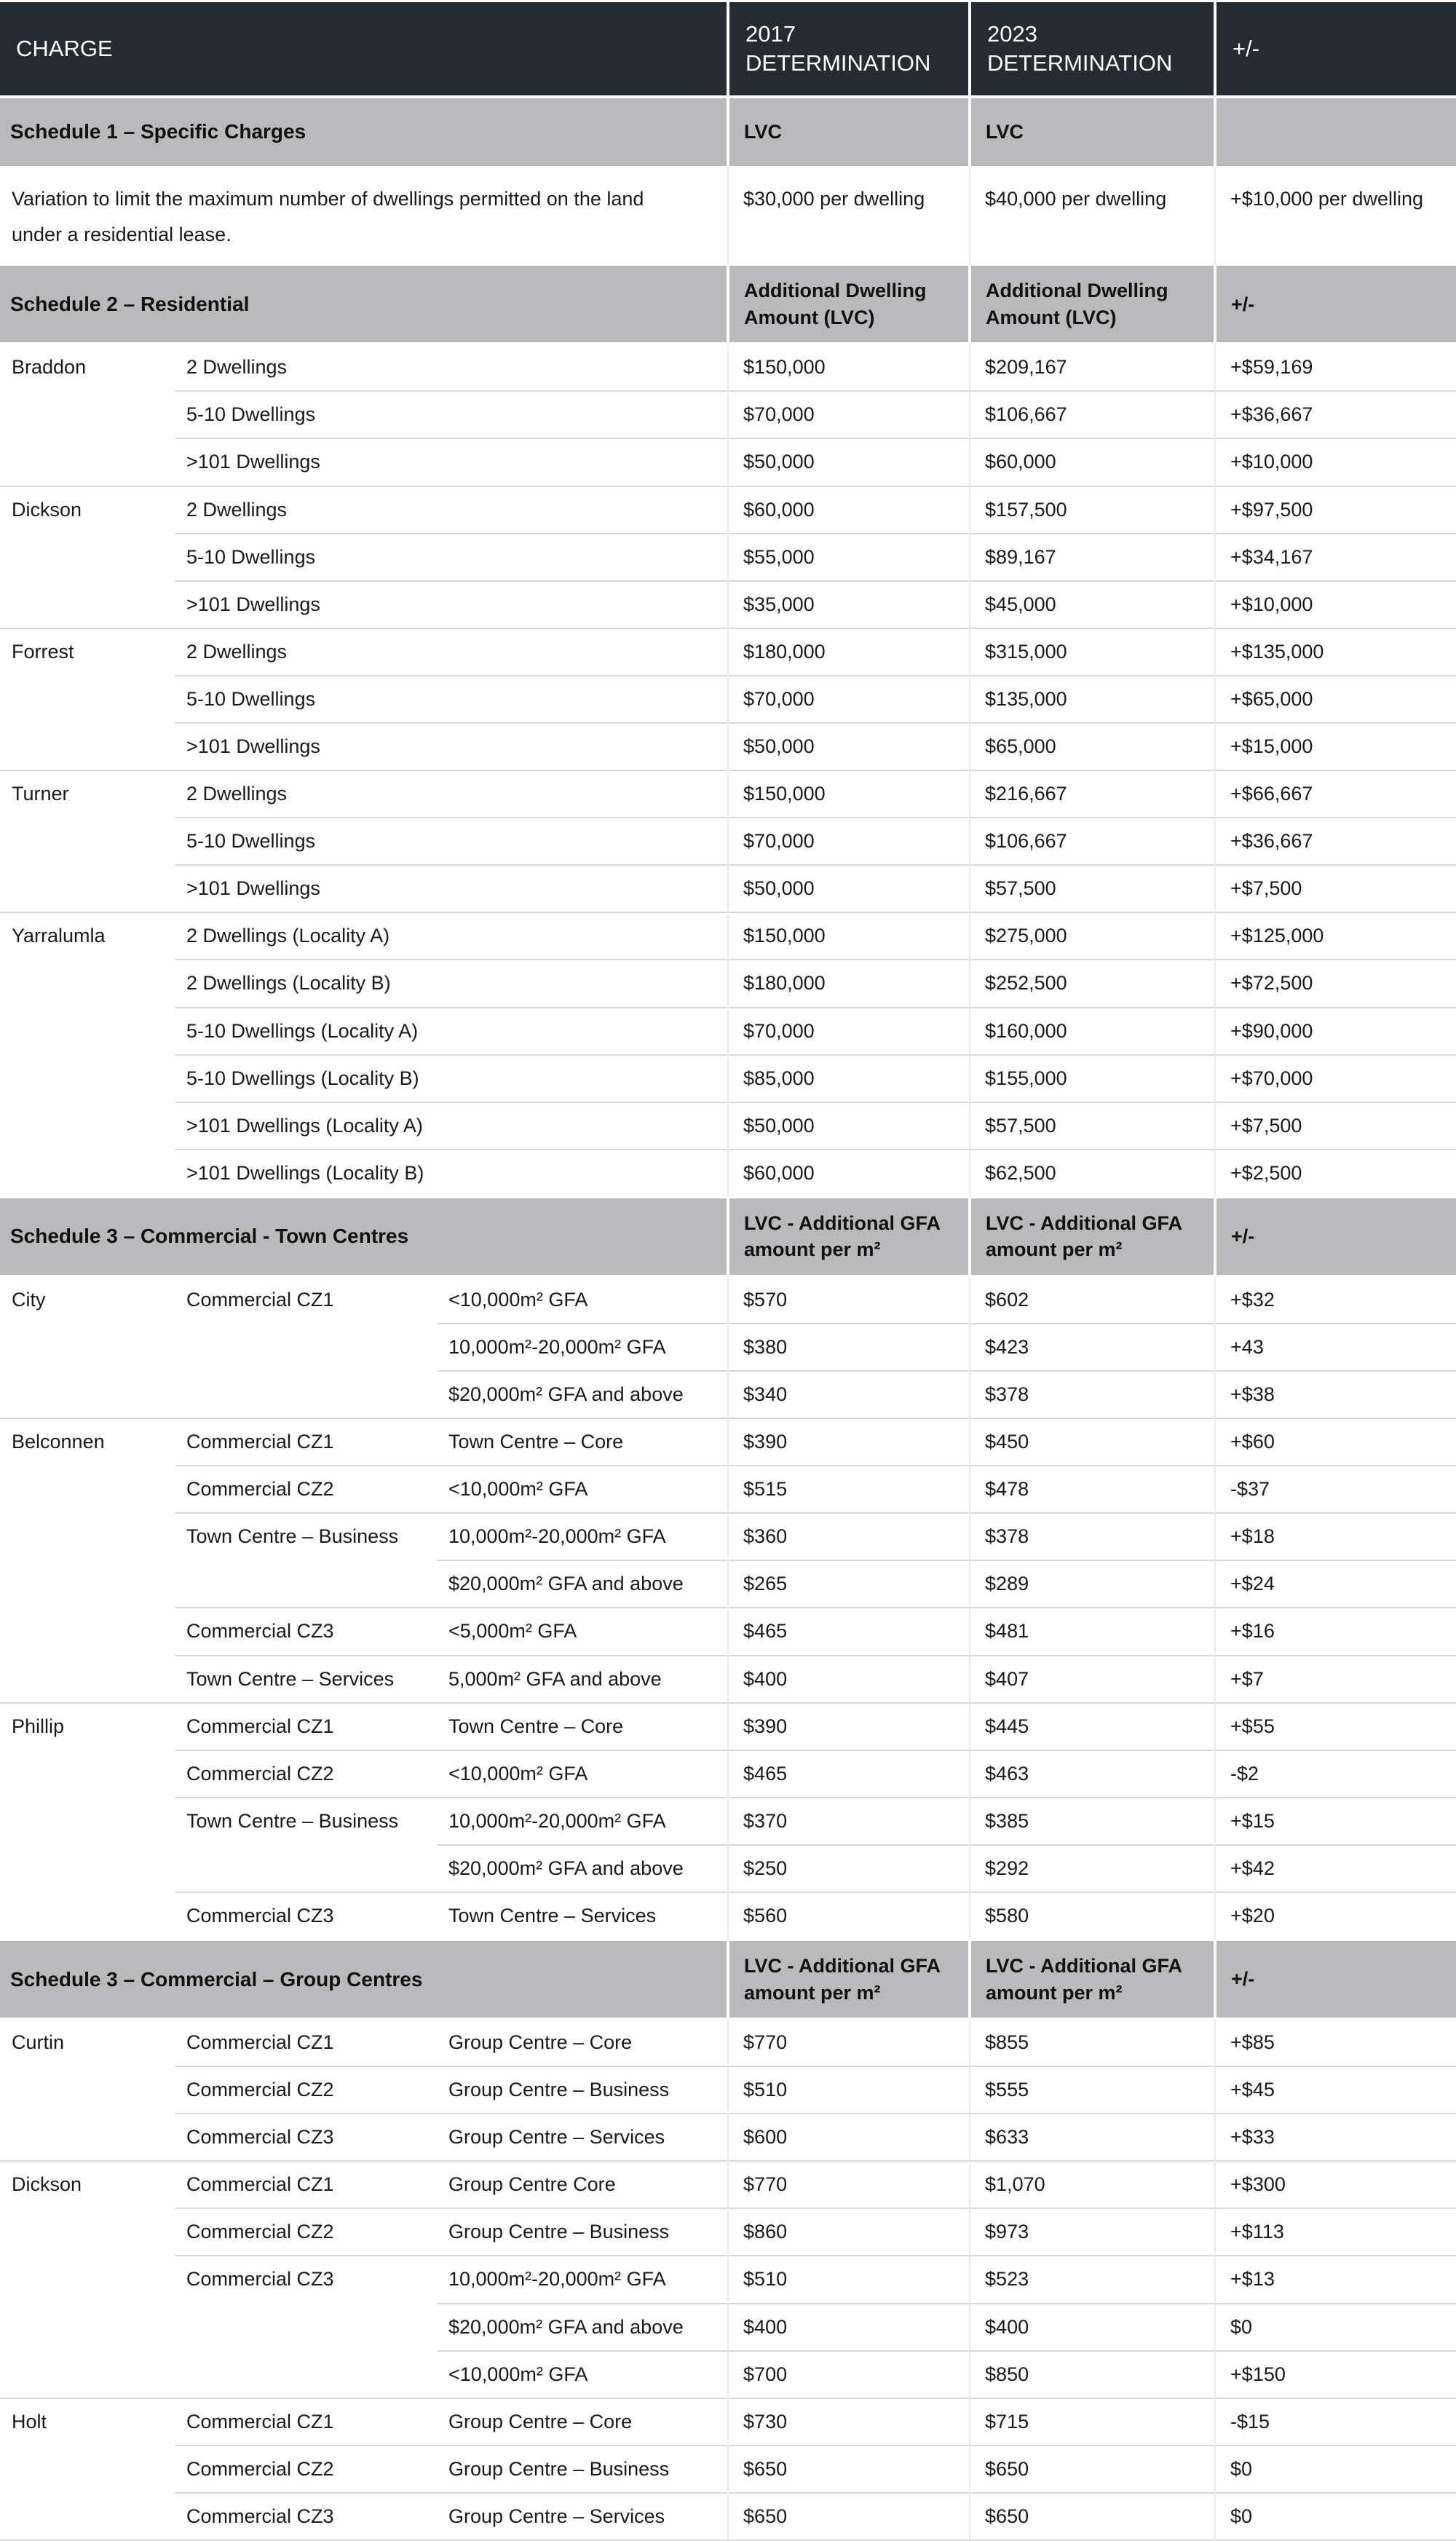  Describe the element at coordinates (1335, 1442) in the screenshot. I see `change-cell: +$60` at that location.